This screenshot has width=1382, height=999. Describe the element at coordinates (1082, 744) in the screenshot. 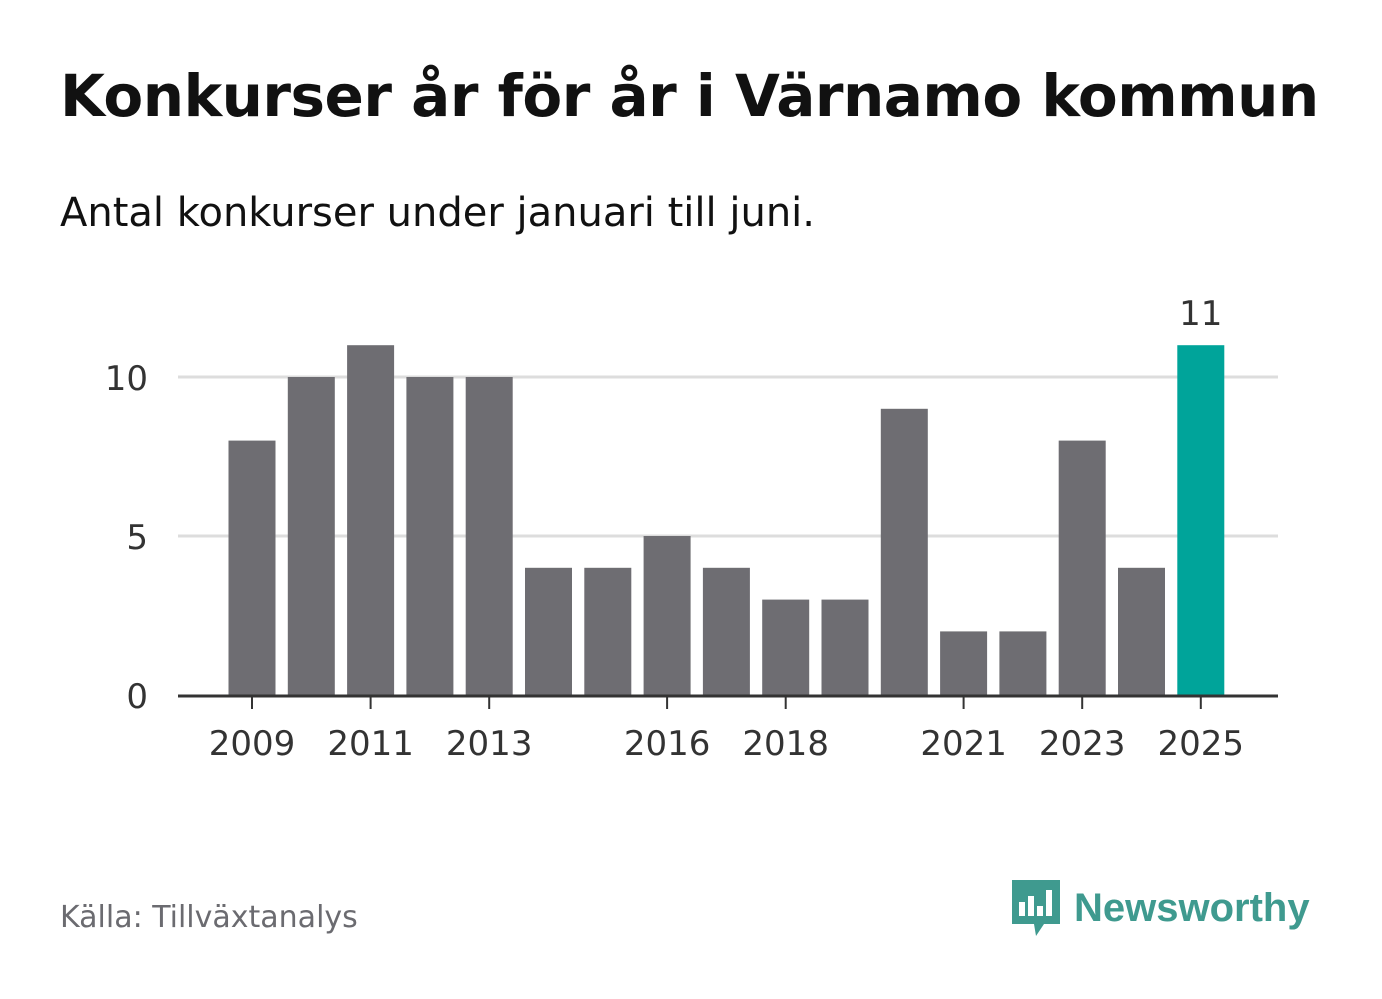

I see `x-tick-label: 2023` at that location.